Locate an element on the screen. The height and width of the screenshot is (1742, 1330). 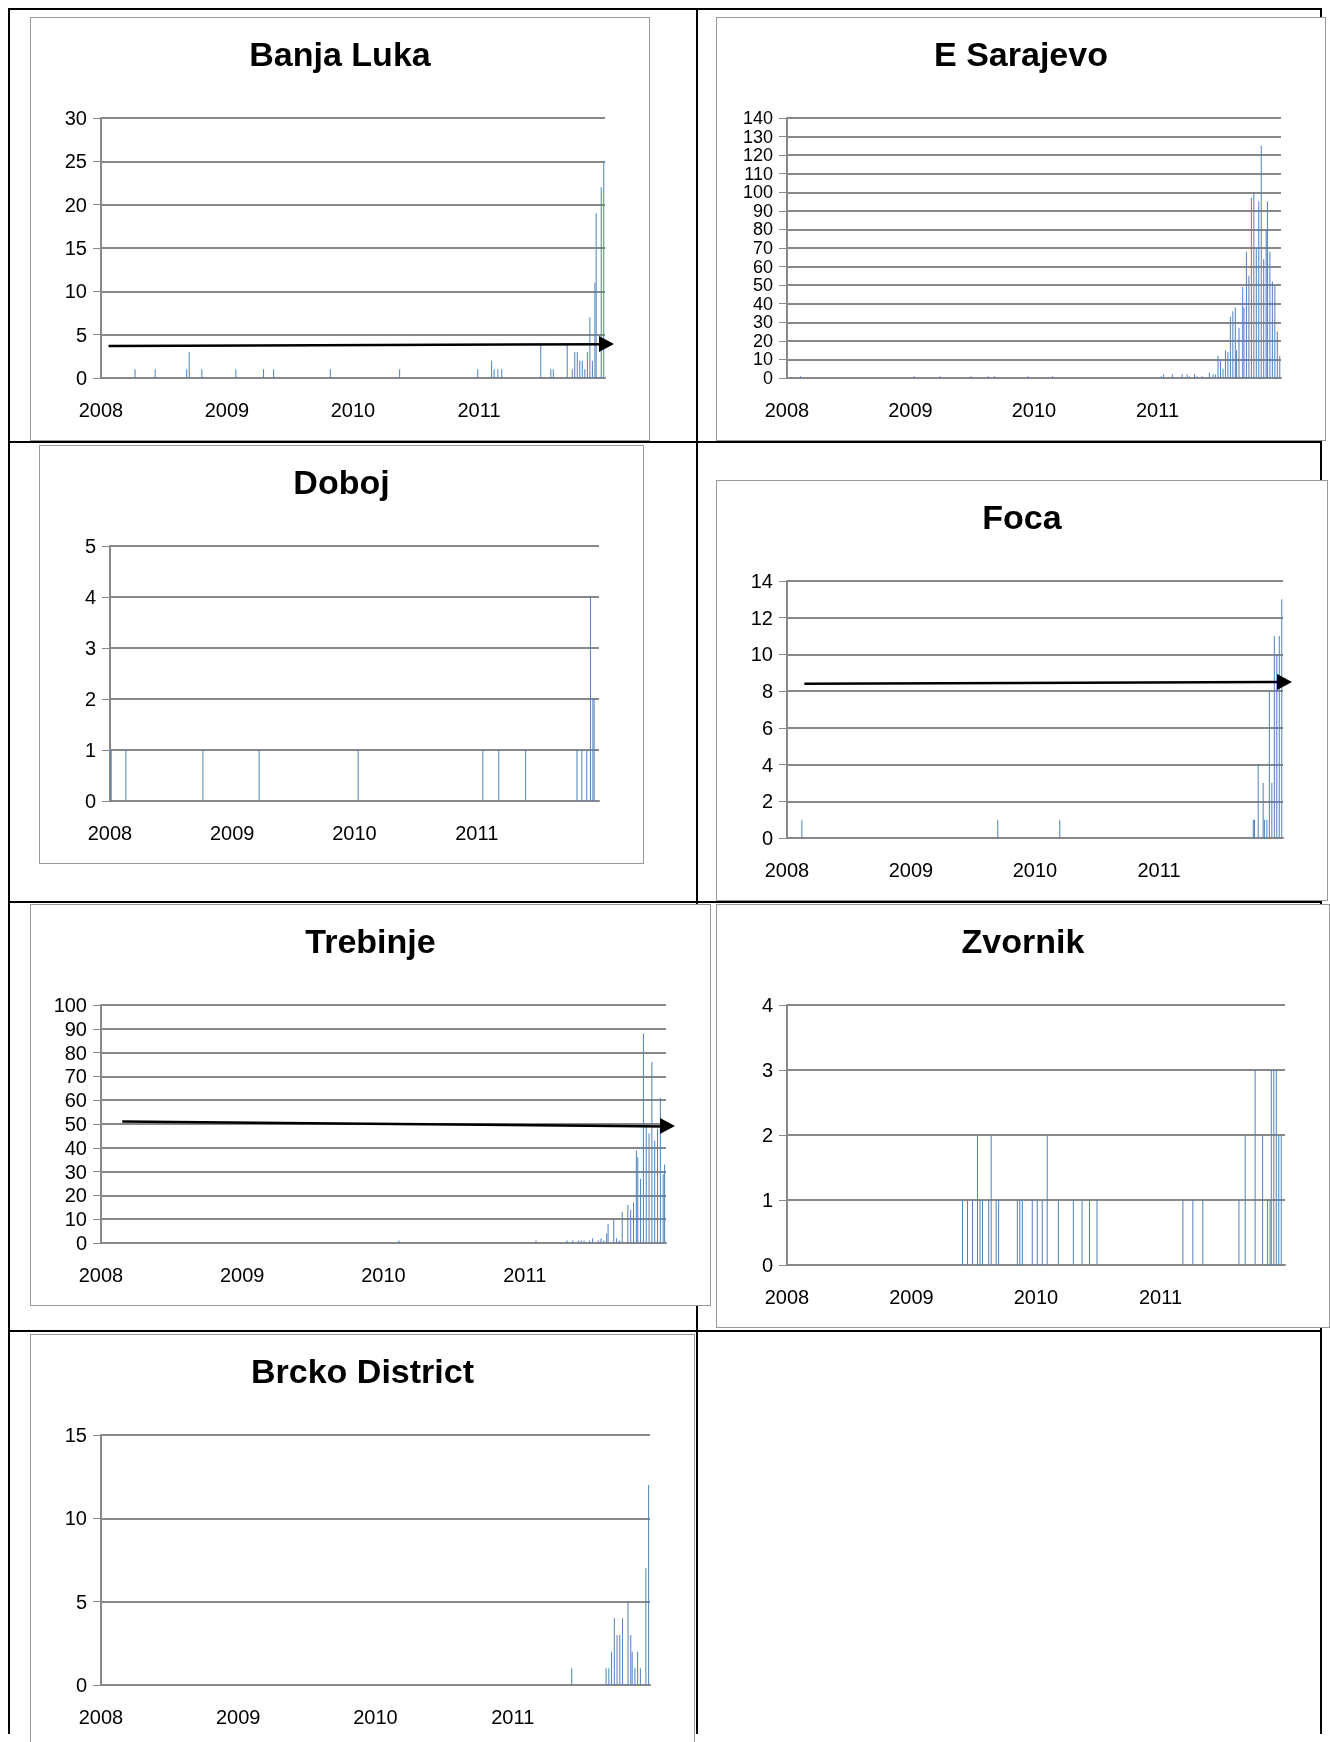
y-tick-label: 14 is located at coordinates (761, 581).